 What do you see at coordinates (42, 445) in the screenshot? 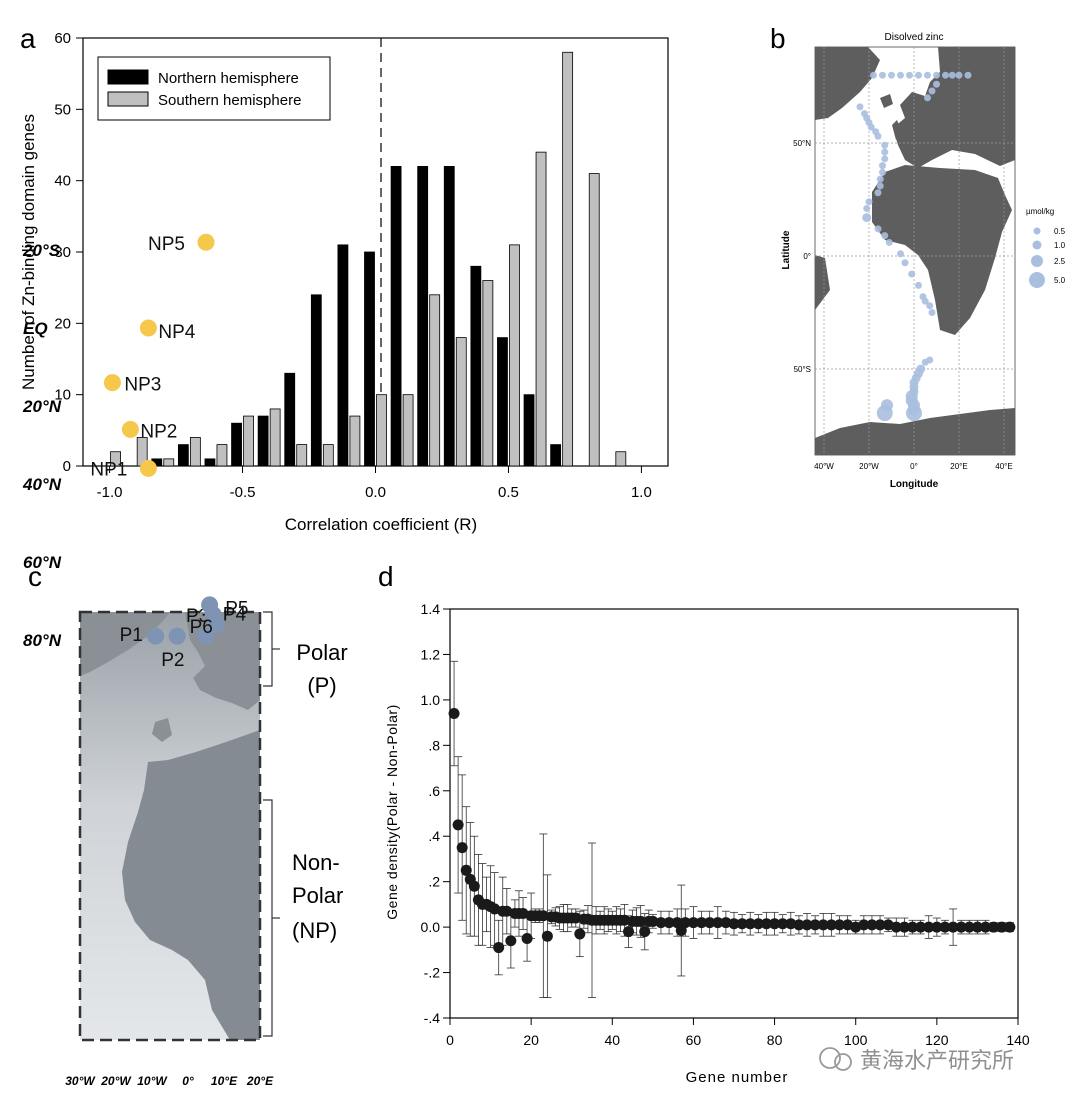
I see `panel-c-lat-ticks: 80°N 60°N 40°N 20°N EQ 20°S` at bounding box center [42, 445].